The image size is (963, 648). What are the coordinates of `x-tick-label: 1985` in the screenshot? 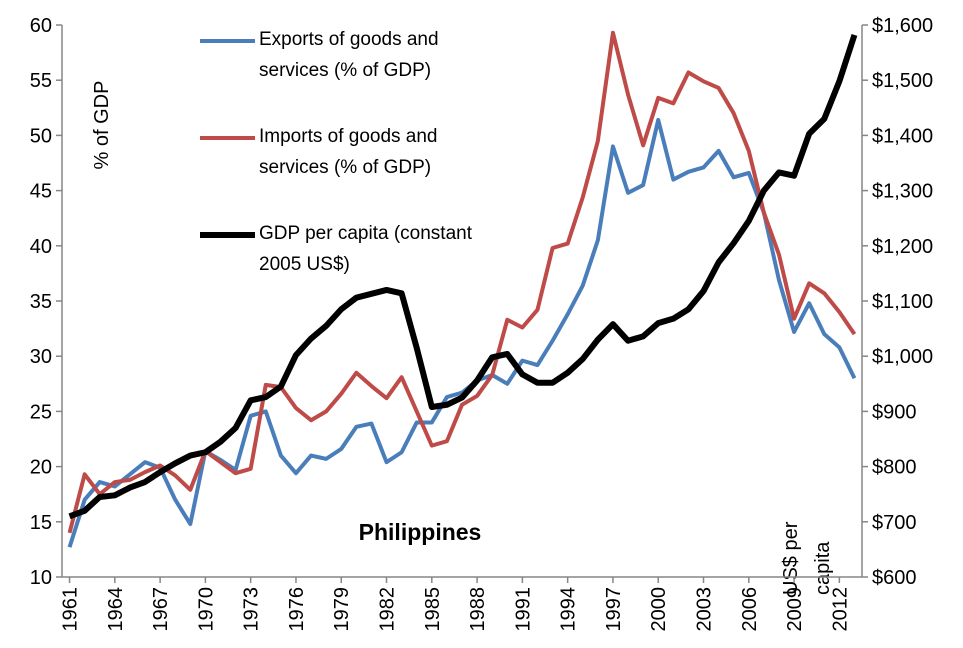 It's located at (433, 609).